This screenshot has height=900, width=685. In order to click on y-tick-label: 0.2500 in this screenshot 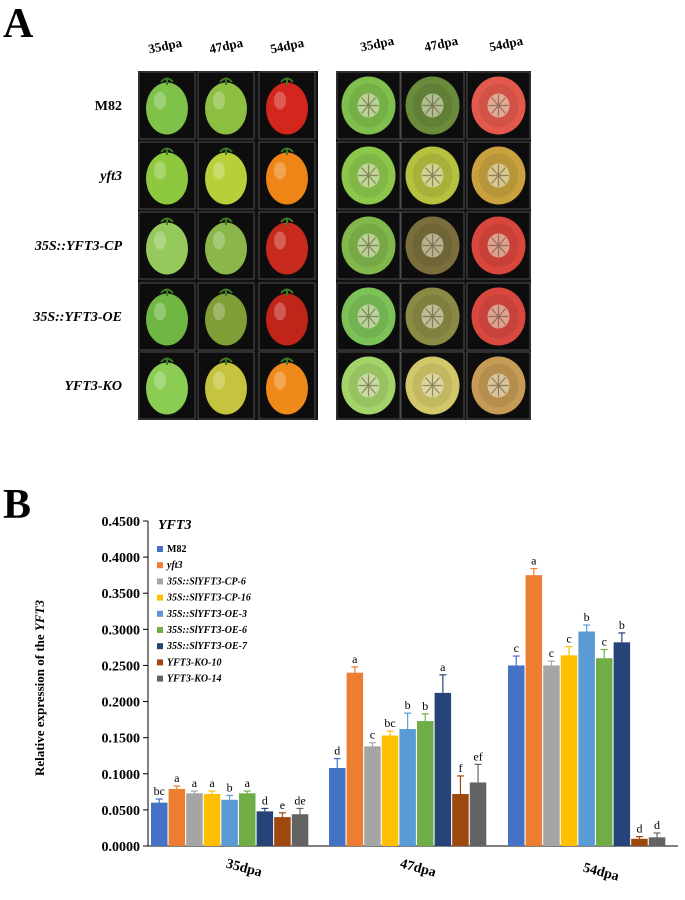, I will do `click(121, 666)`.